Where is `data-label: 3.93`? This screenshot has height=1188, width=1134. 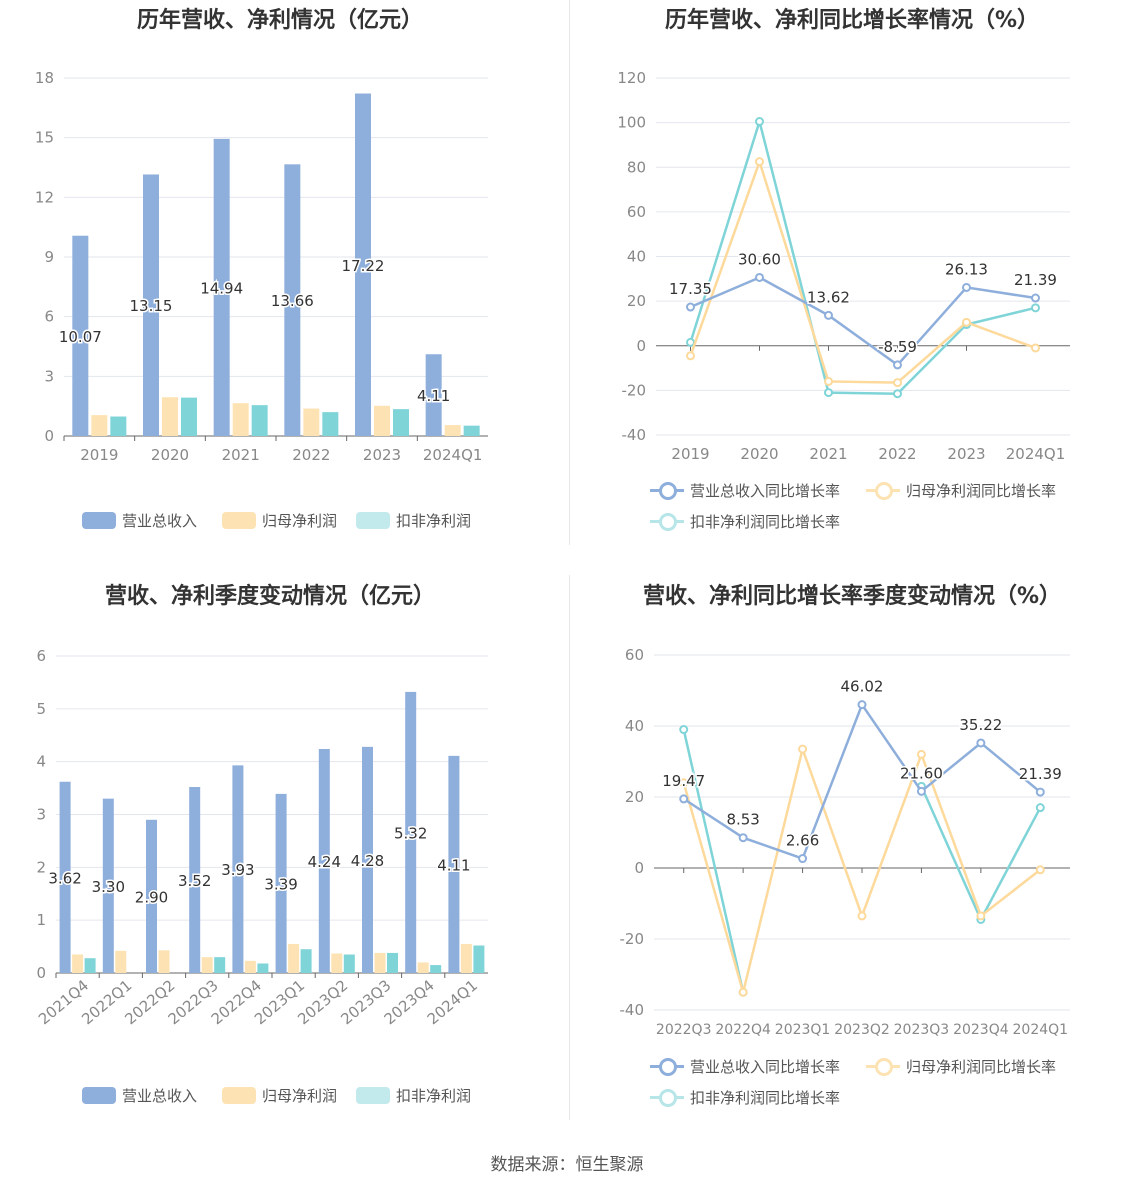
data-label: 3.93 is located at coordinates (237, 870).